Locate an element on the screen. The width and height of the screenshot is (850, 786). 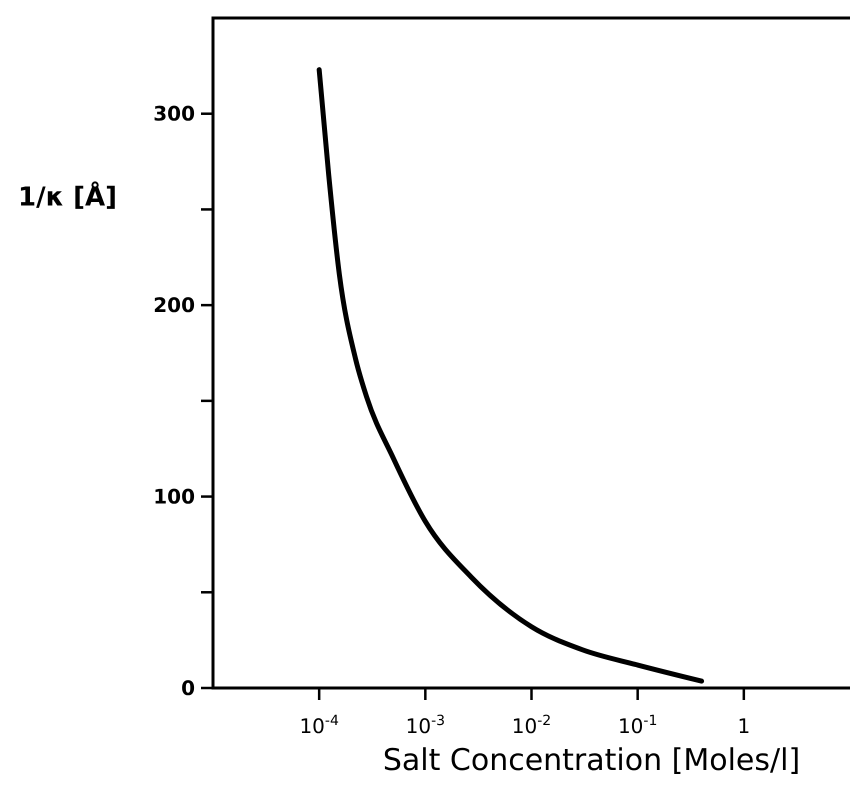
x-tick-label: 10$^{-3}$ is located at coordinates (426, 725).